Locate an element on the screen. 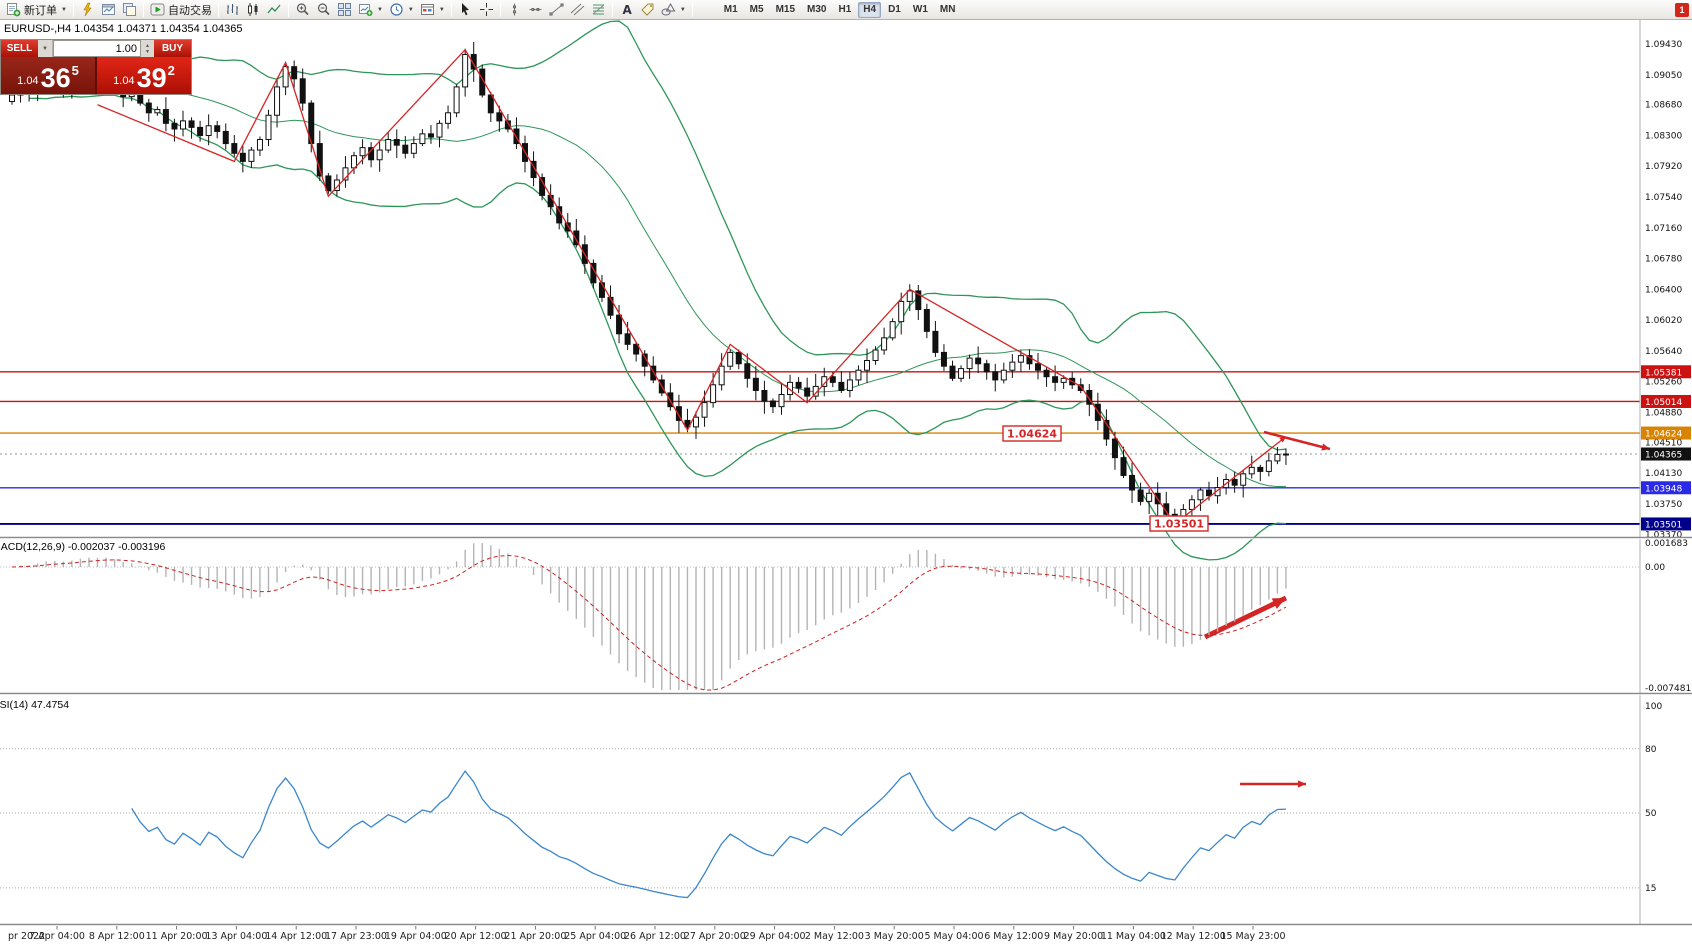 The width and height of the screenshot is (1692, 945). lightning-icon is located at coordinates (87, 9).